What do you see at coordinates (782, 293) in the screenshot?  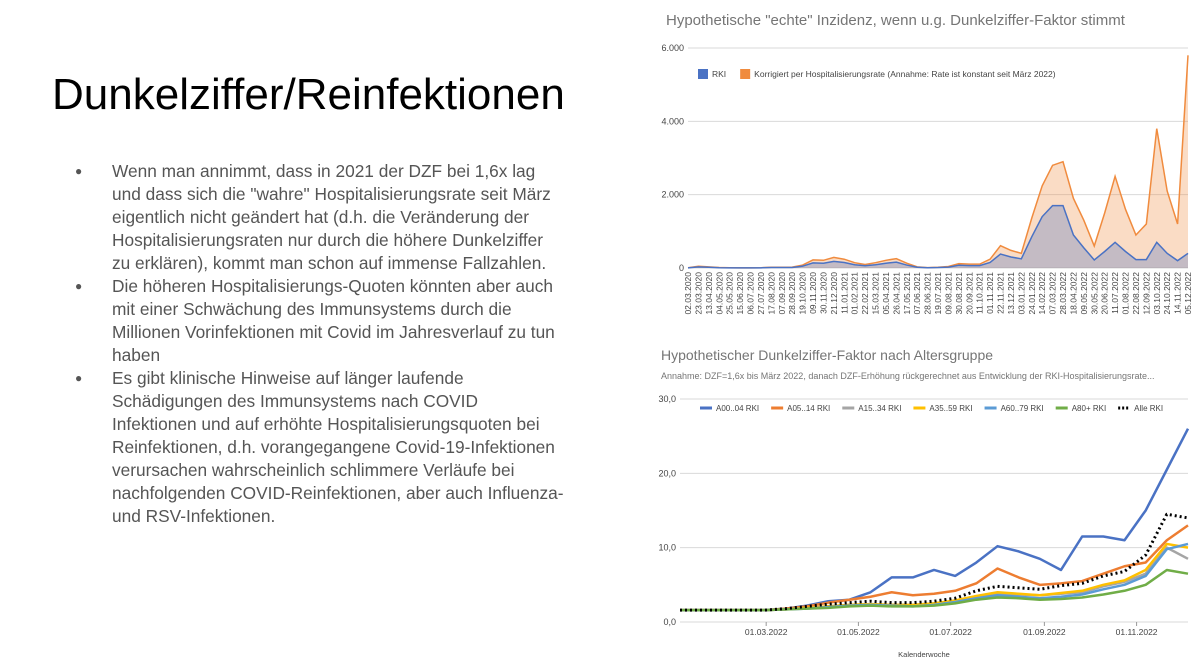 I see `x-tick-label: 07.09.2020` at bounding box center [782, 293].